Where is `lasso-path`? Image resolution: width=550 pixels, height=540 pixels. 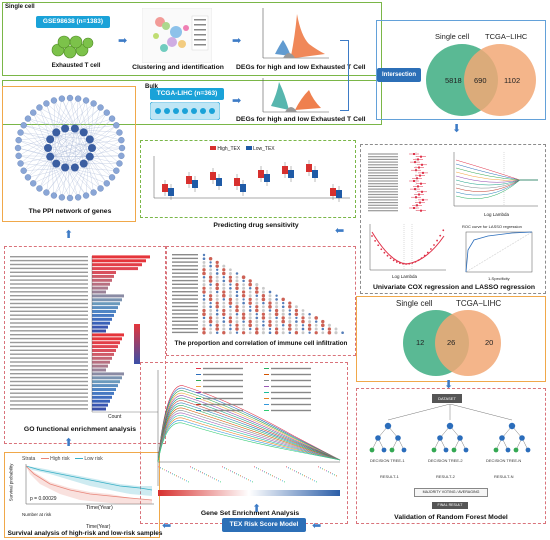 lasso-path is located at coordinates (496, 184).